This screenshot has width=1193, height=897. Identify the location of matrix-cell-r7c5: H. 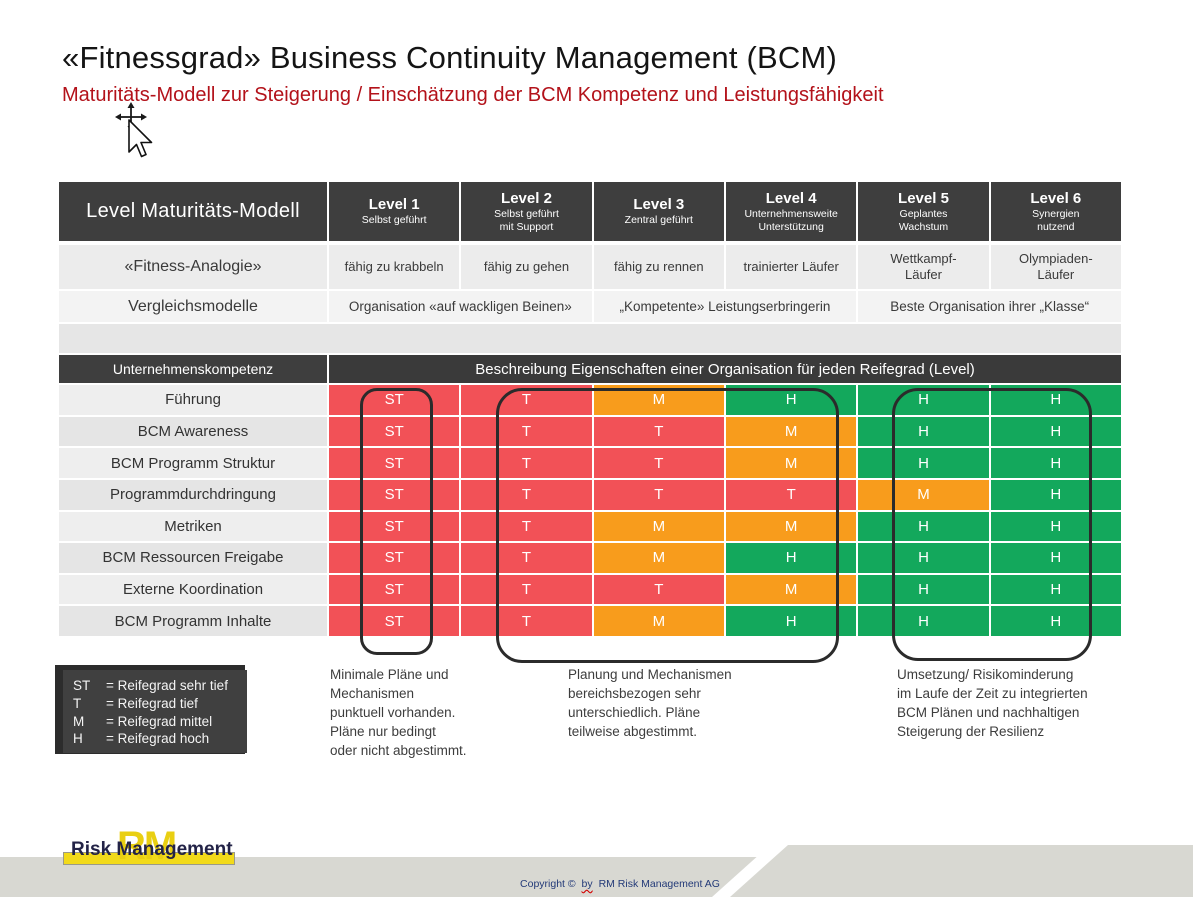
(1055, 621).